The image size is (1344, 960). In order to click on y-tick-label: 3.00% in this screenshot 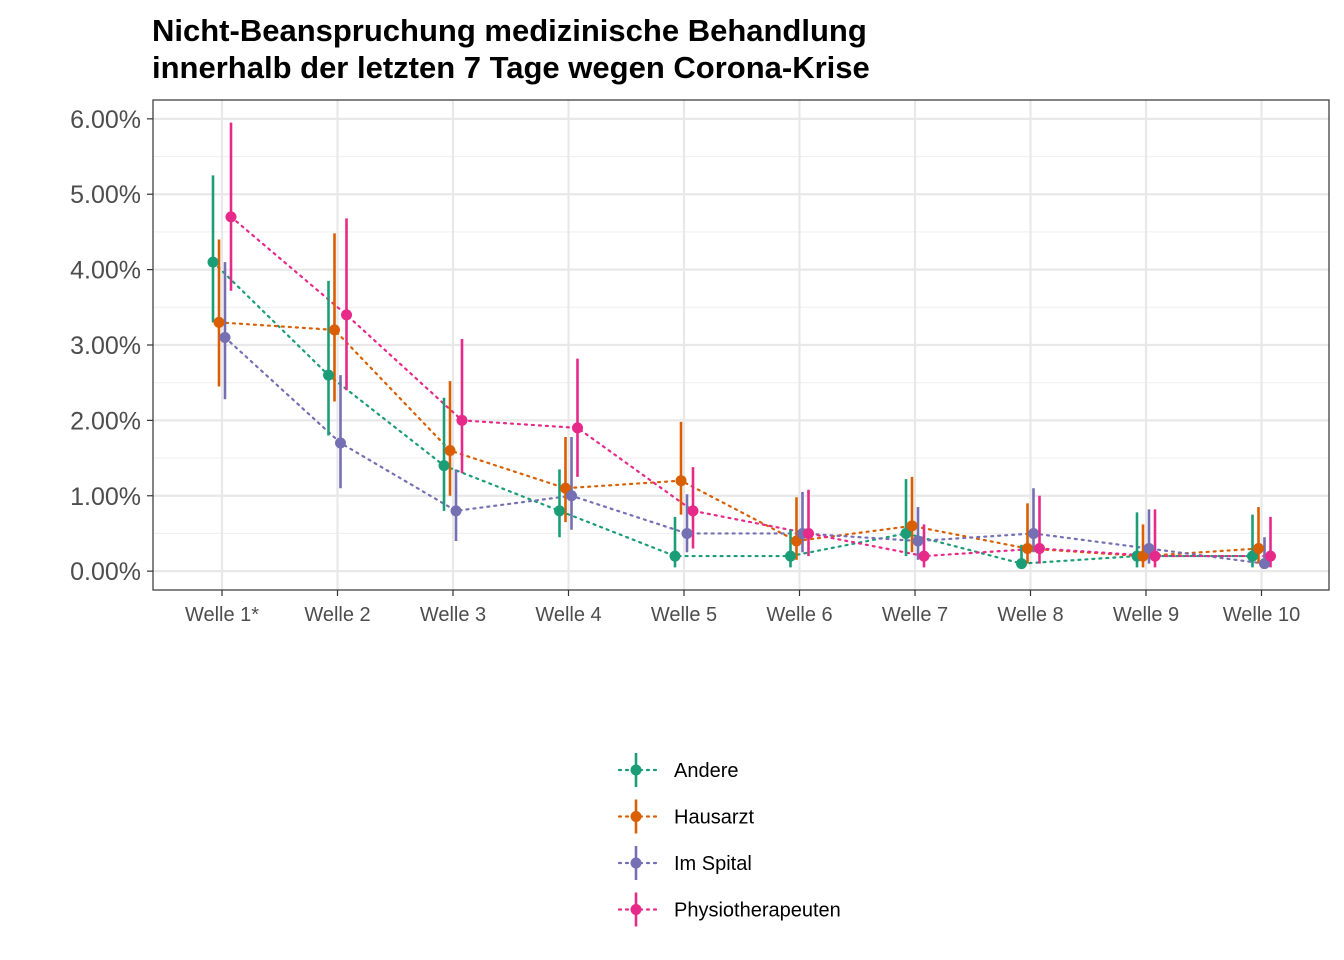, I will do `click(105, 346)`.